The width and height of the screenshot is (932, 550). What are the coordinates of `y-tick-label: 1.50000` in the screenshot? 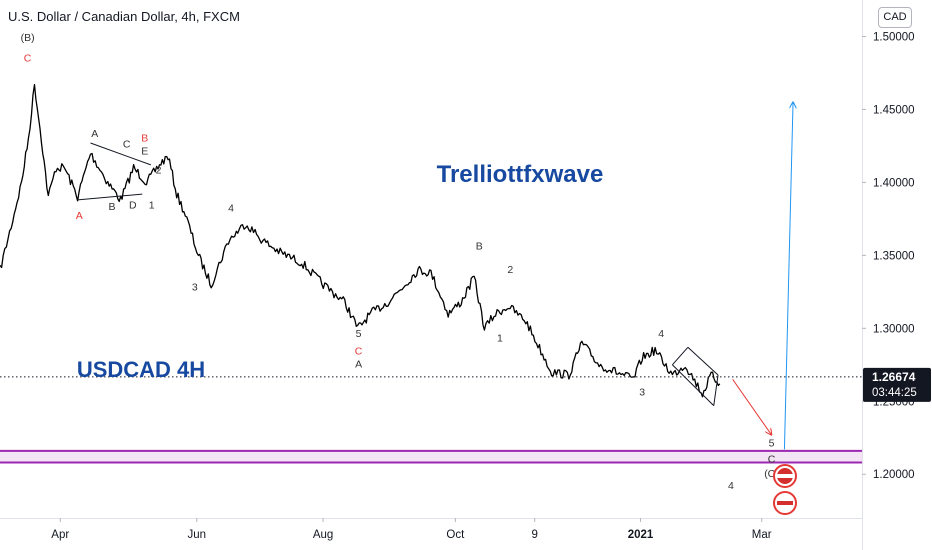 It's located at (894, 37).